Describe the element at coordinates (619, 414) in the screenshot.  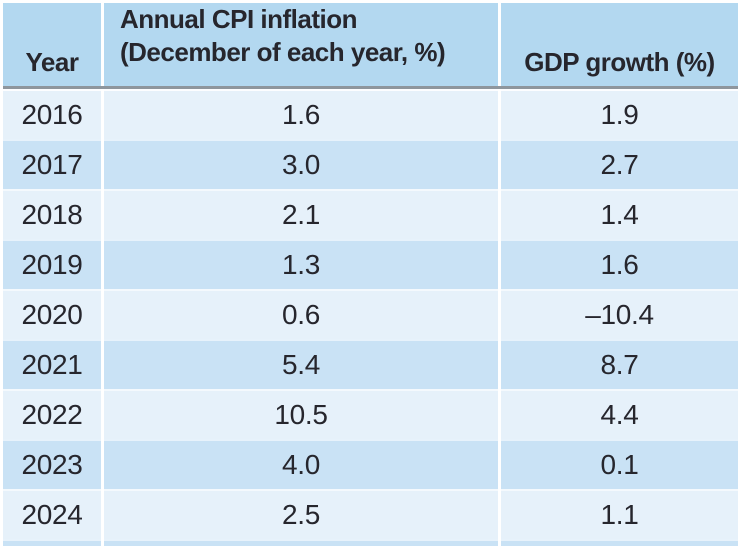
I see `gdp-cell: 4.4` at that location.